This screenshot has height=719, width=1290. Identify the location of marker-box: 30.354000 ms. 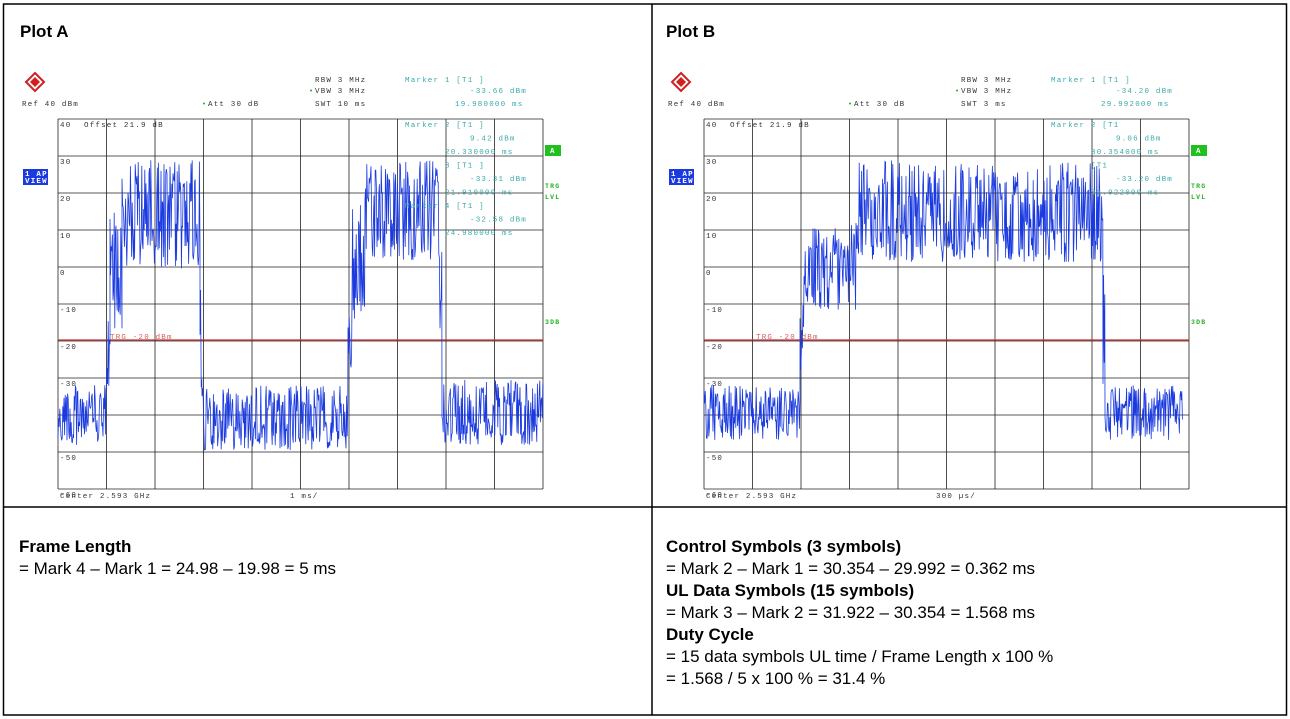
(1125, 153).